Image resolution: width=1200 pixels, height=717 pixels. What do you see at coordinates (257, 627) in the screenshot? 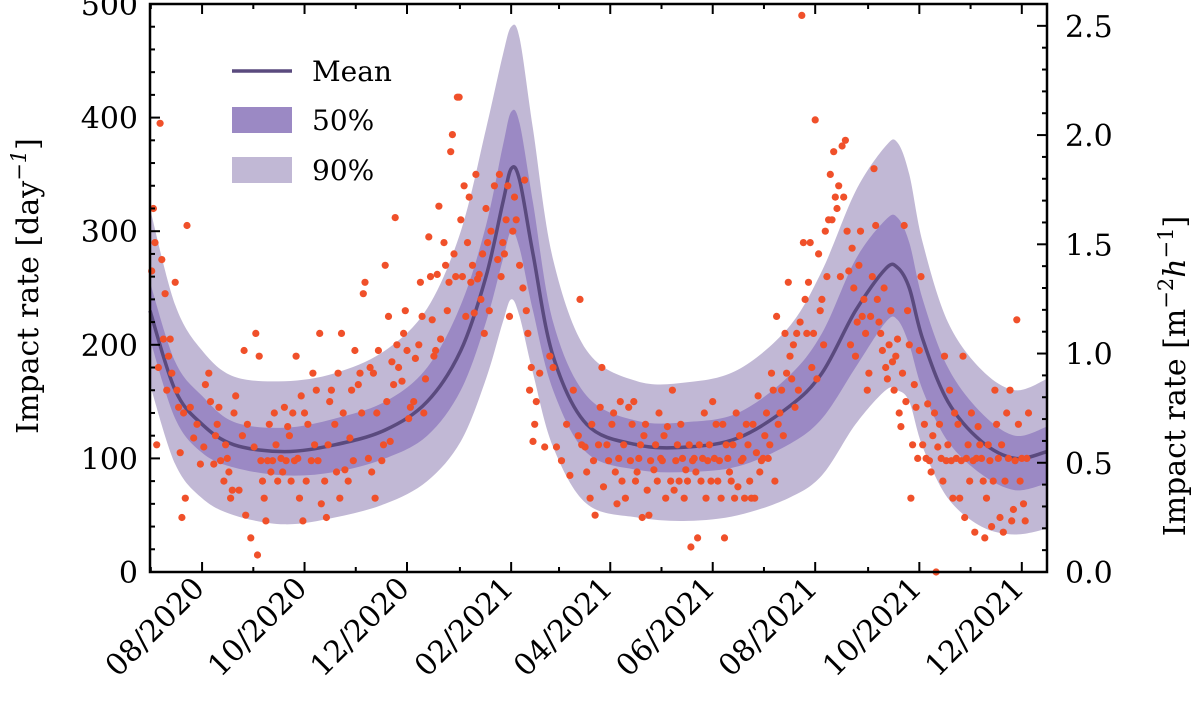
I see `x-tick-label: 10/2020` at bounding box center [257, 627].